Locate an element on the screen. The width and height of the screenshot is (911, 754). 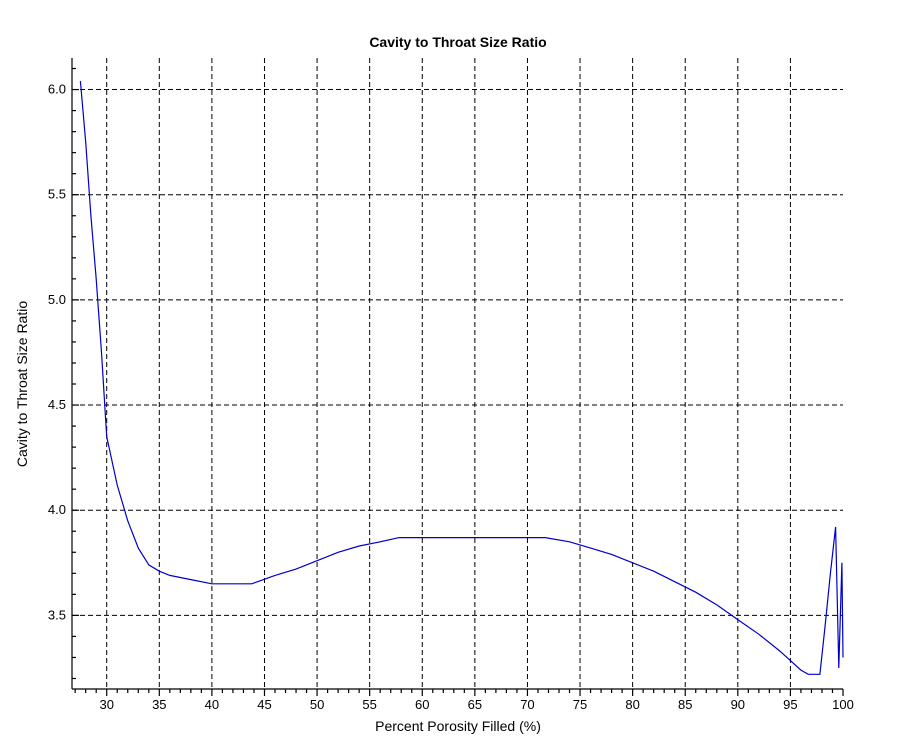
x-tick-label: 30 is located at coordinates (106, 704).